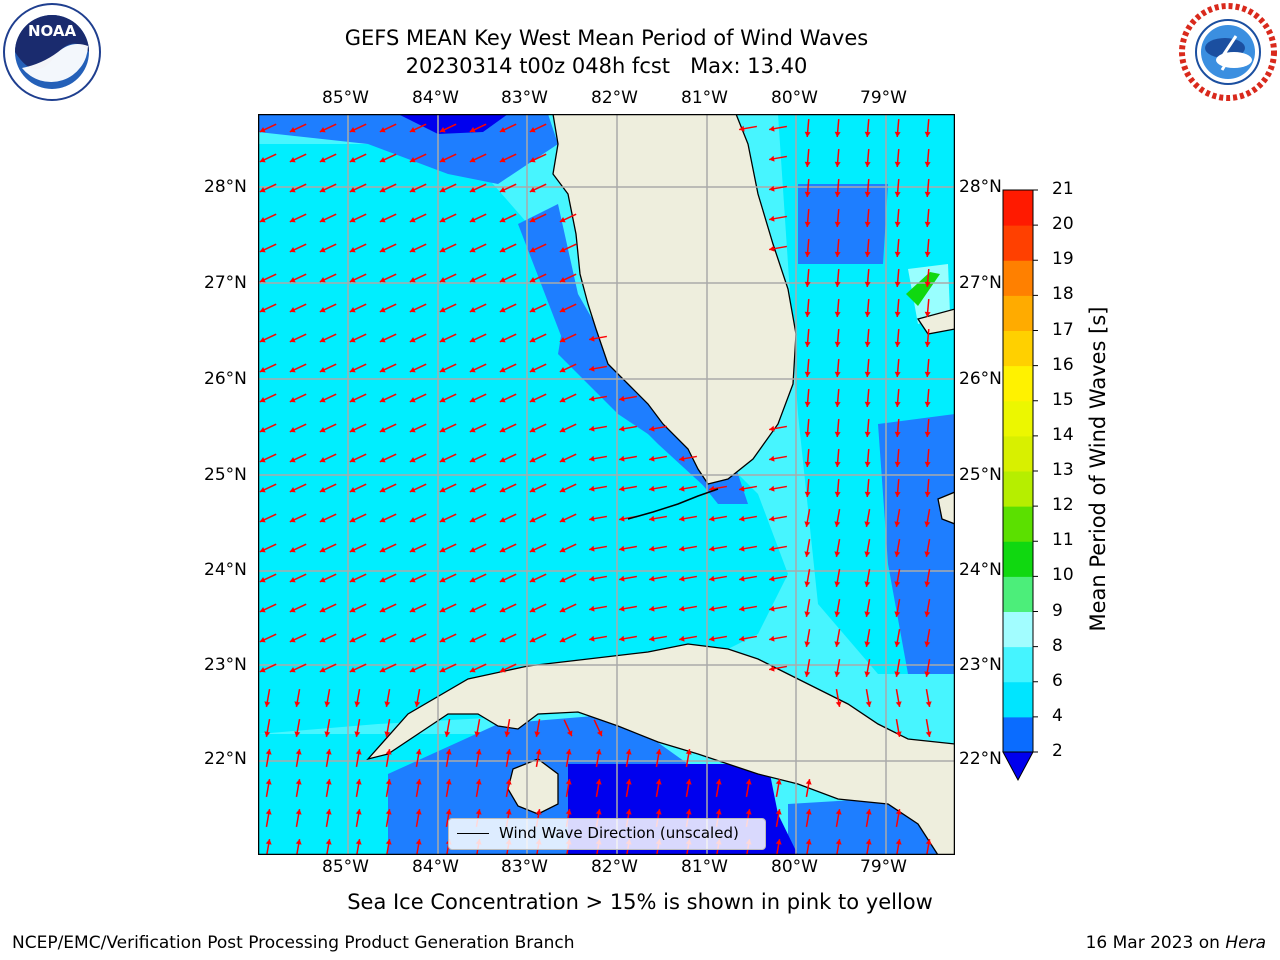  I want to click on colorbar-label: Mean Period of Wind Waves [s], so click(1098, 469).